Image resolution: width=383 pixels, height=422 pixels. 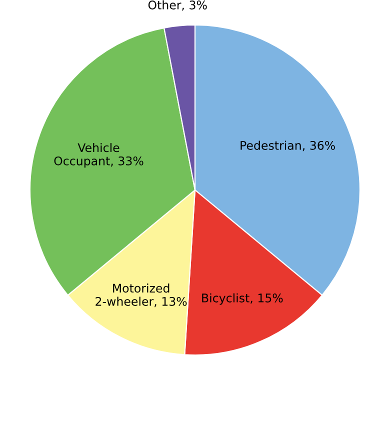 What do you see at coordinates (242, 299) in the screenshot?
I see `slice-label: Bicyclist, 15%` at bounding box center [242, 299].